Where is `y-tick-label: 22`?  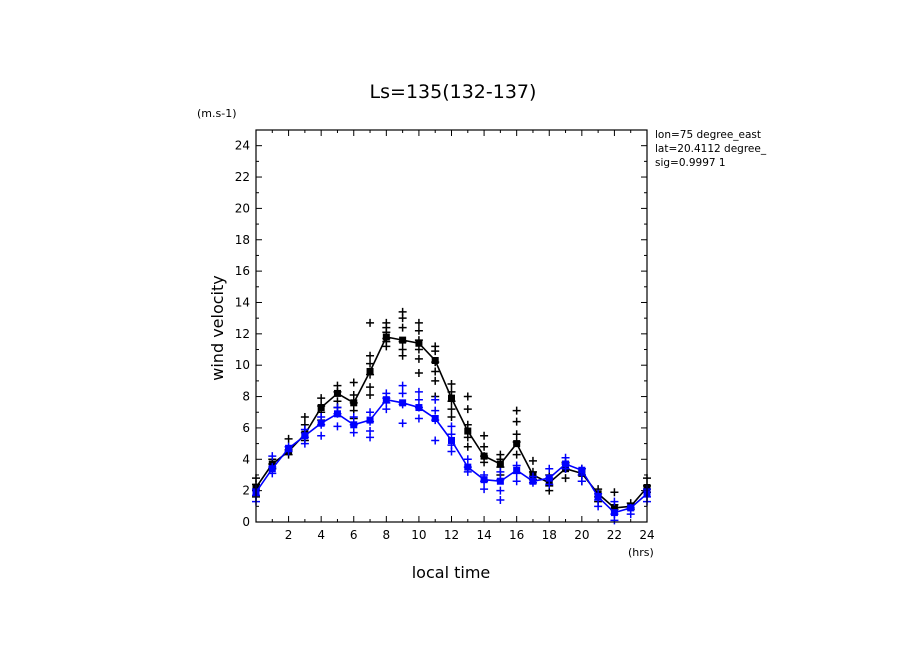 y-tick-label: 22 is located at coordinates (242, 177).